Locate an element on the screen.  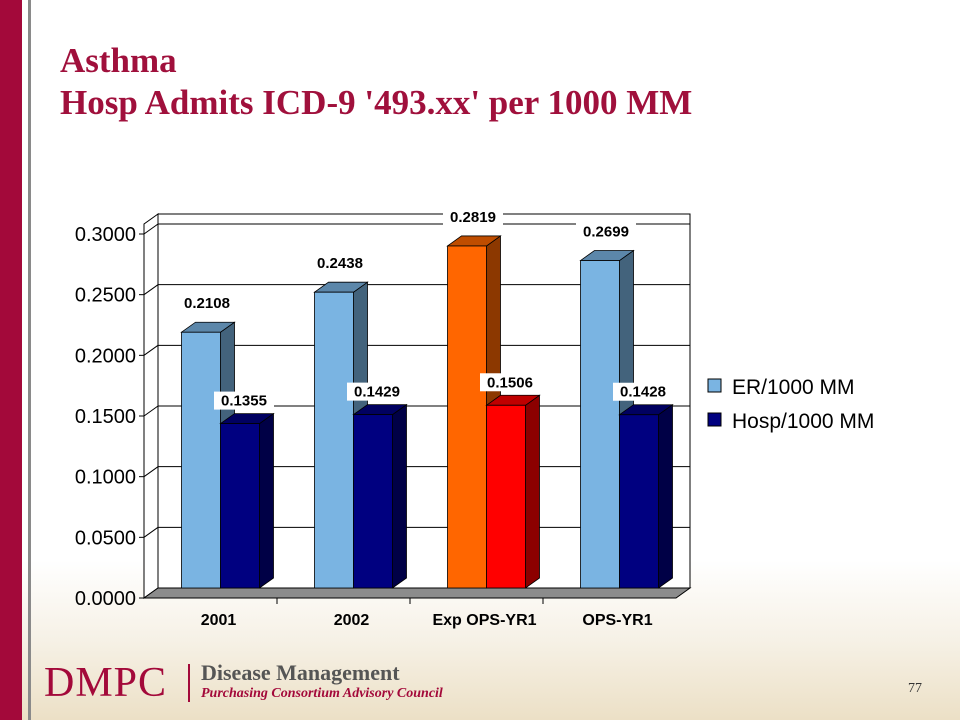
plot-left-wall is located at coordinates (151, 406).